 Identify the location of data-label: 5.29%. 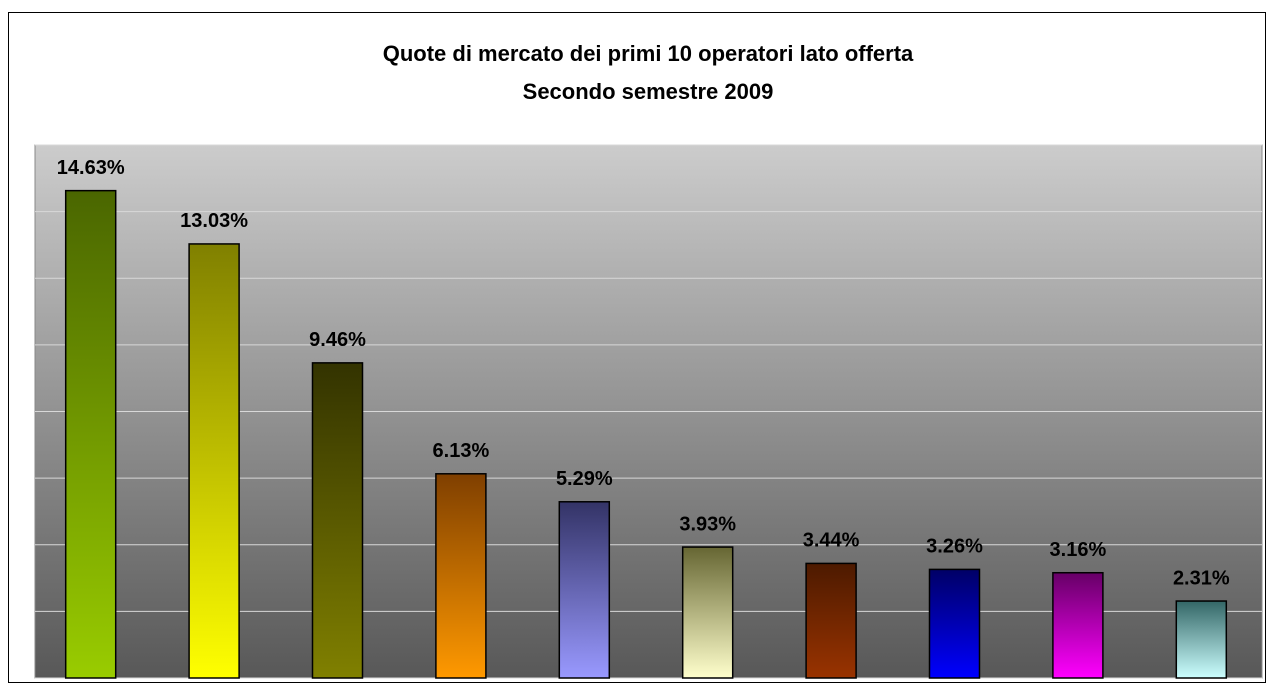
(584, 479).